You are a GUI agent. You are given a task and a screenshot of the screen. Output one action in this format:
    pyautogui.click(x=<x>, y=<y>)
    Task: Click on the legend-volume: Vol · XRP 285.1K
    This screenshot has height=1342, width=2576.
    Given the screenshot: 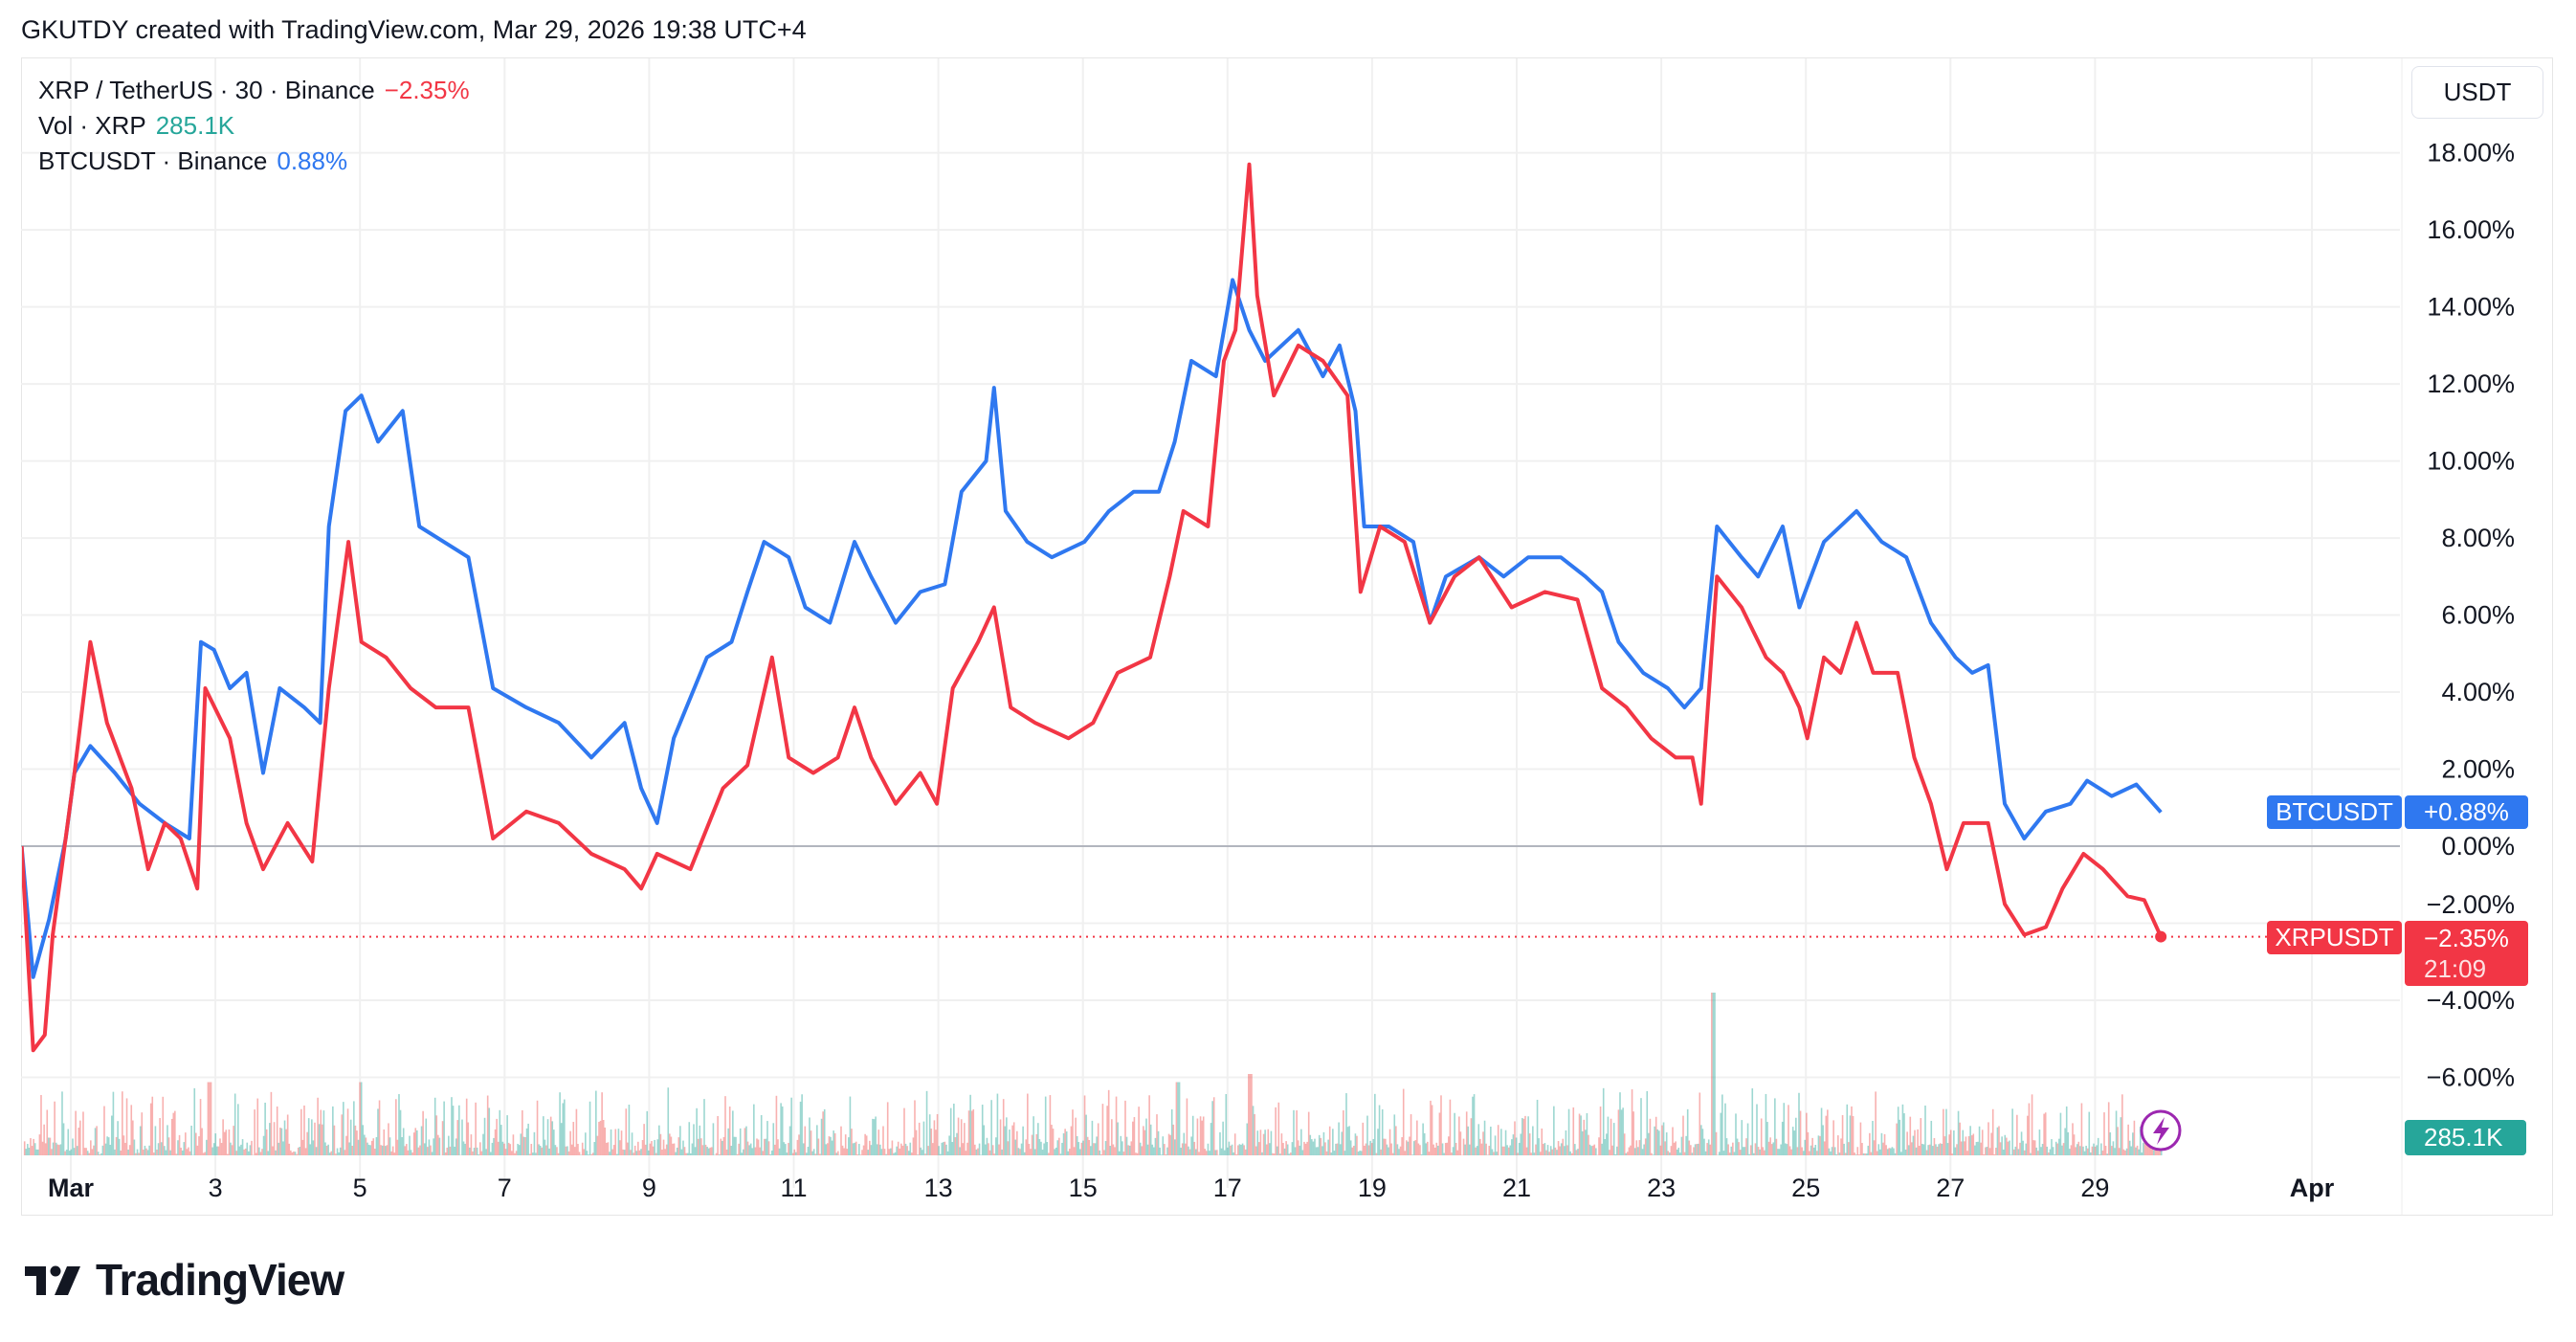 What is the action you would take?
    pyautogui.click(x=258, y=126)
    